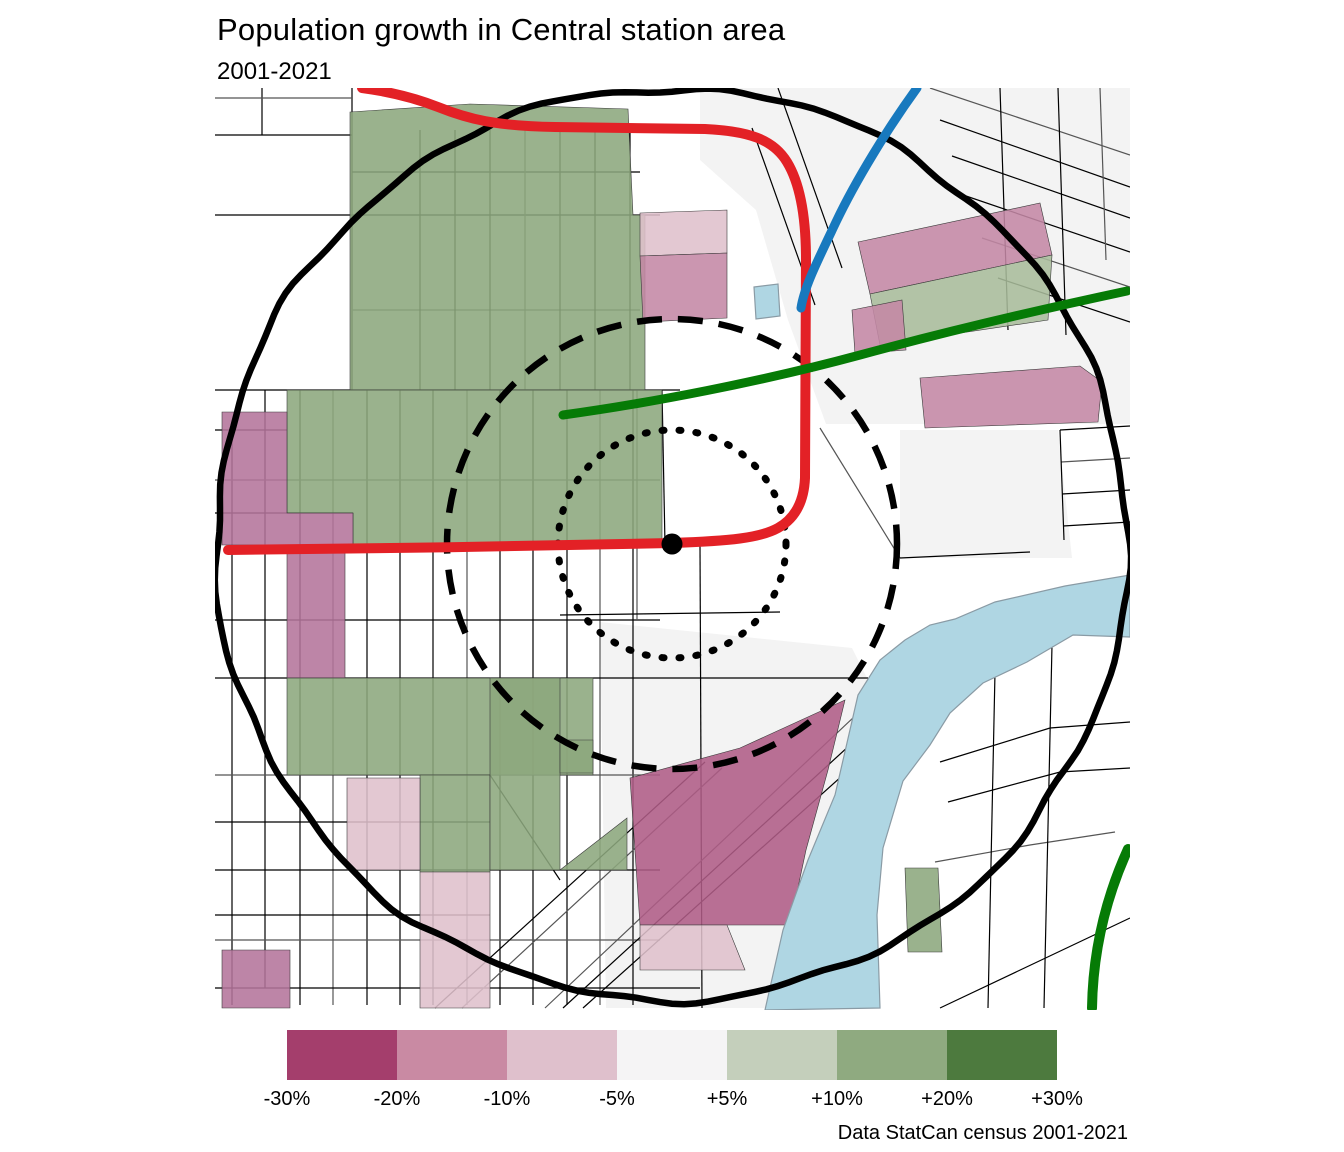 The height and width of the screenshot is (1152, 1344). I want to click on legend-label: +5%, so click(727, 1099).